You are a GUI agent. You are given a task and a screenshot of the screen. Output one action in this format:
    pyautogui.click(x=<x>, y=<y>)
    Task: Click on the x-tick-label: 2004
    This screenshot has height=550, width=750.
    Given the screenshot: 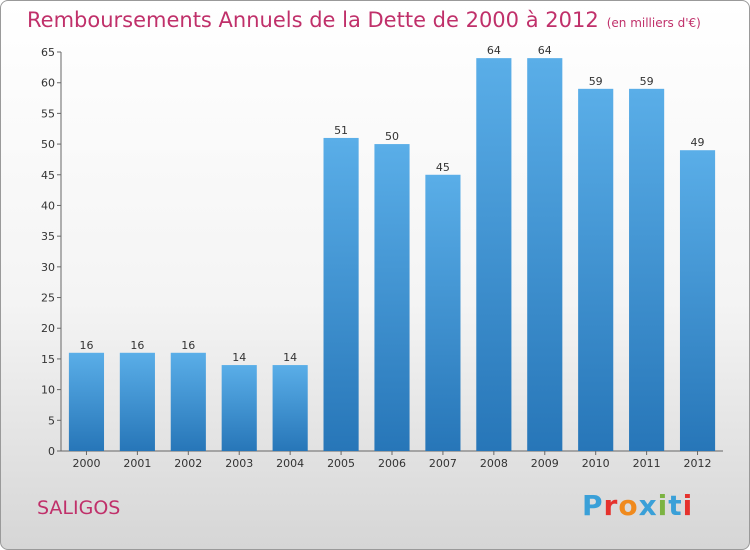 What is the action you would take?
    pyautogui.click(x=290, y=463)
    